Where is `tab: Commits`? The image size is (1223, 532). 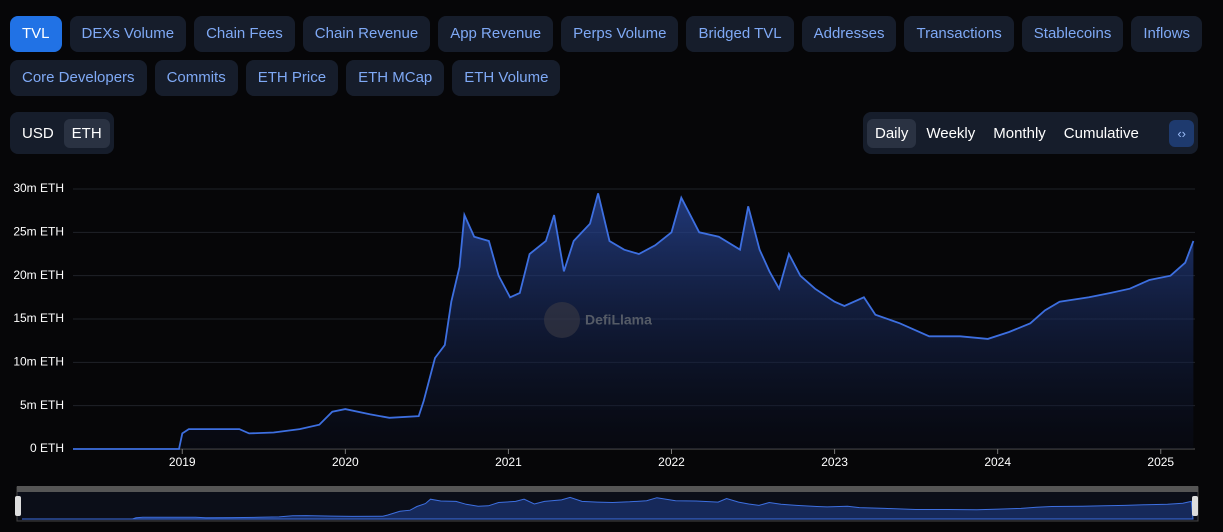 tab: Commits is located at coordinates (196, 78).